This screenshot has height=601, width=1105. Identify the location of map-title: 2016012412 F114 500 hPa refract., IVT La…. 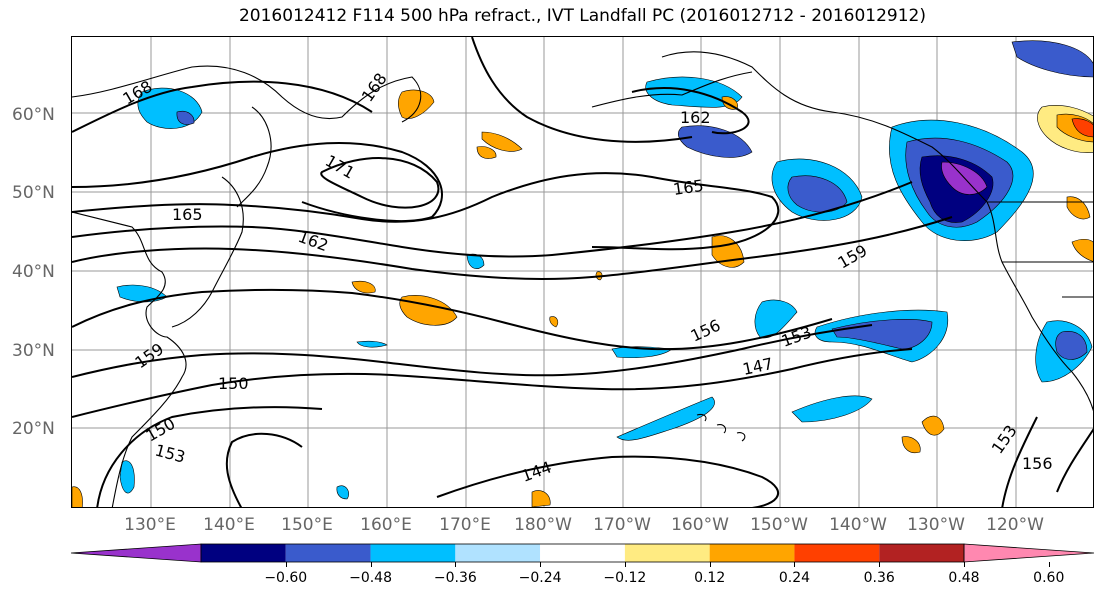
(582, 16).